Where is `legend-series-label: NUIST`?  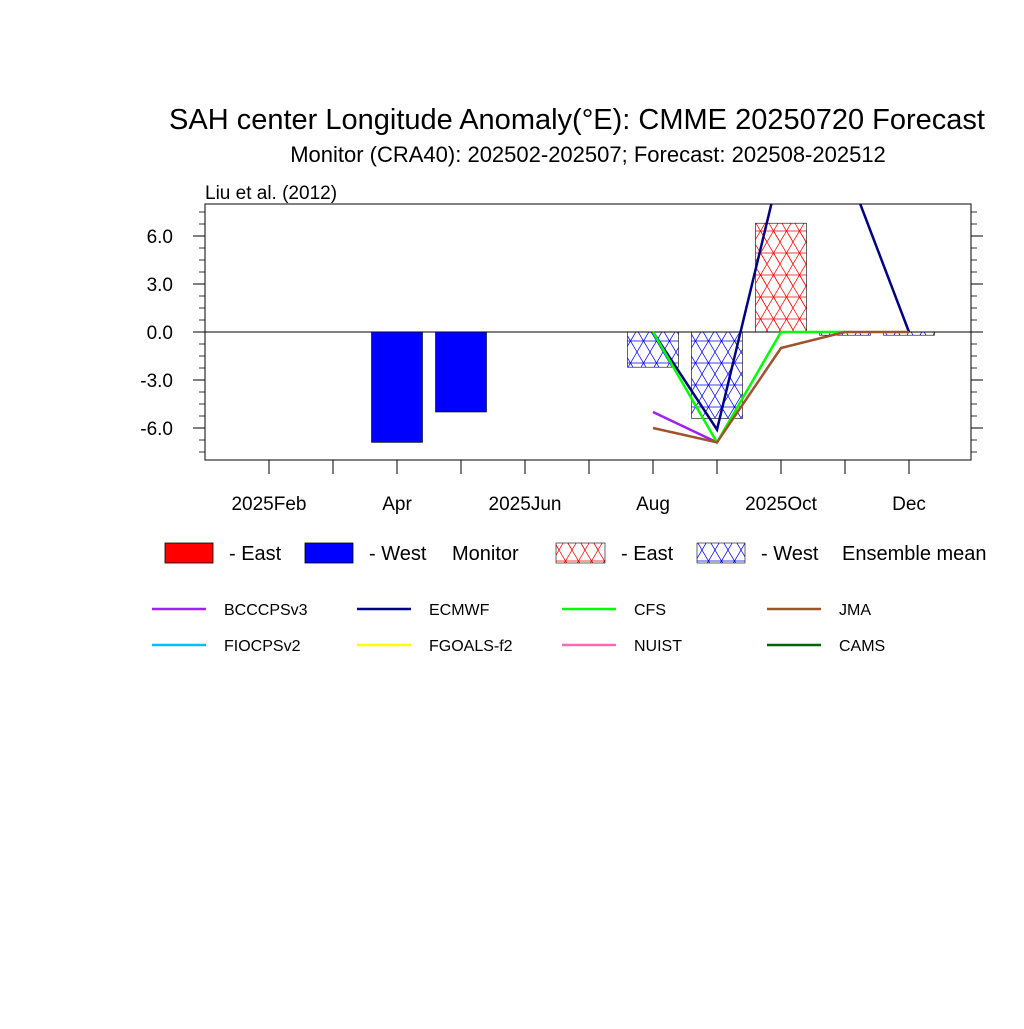 legend-series-label: NUIST is located at coordinates (658, 646).